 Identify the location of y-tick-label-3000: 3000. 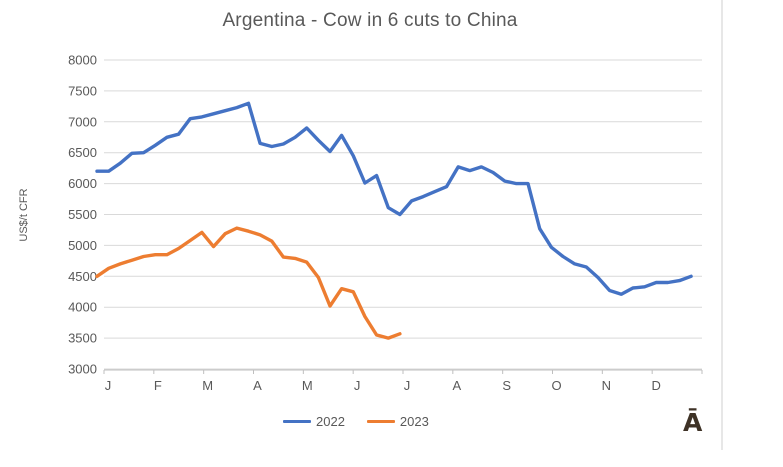
(82, 369).